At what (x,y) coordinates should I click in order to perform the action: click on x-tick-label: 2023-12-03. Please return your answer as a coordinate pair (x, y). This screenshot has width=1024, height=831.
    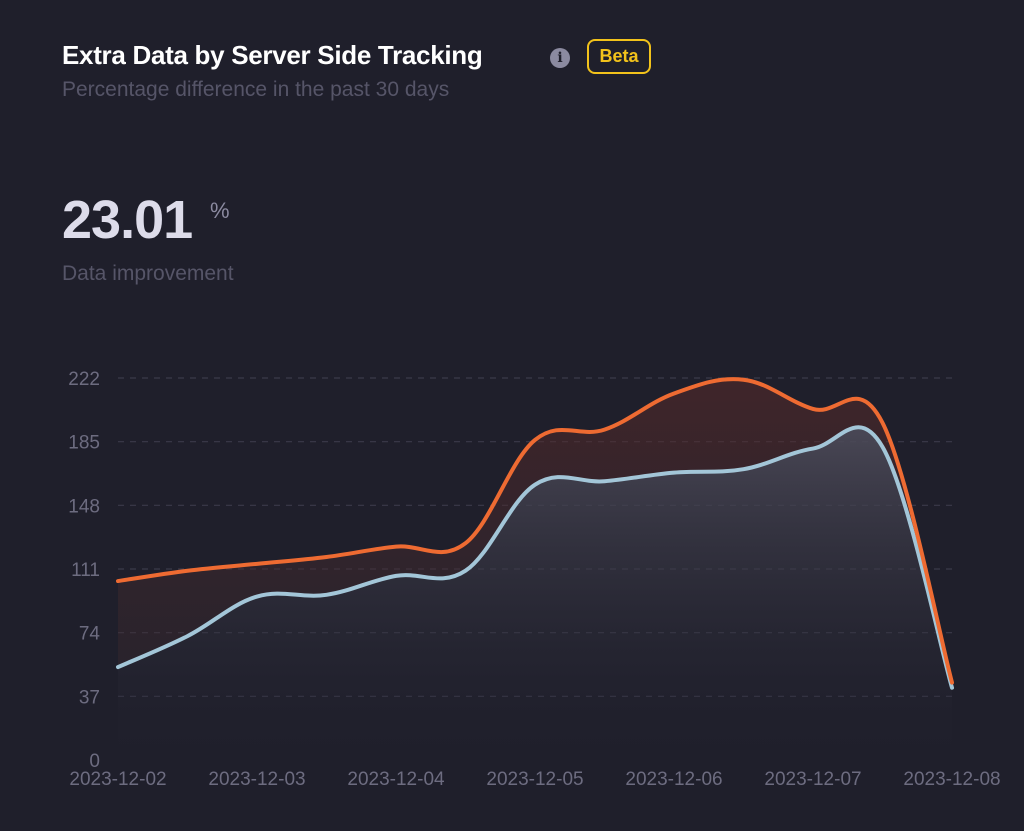
    Looking at the image, I should click on (256, 779).